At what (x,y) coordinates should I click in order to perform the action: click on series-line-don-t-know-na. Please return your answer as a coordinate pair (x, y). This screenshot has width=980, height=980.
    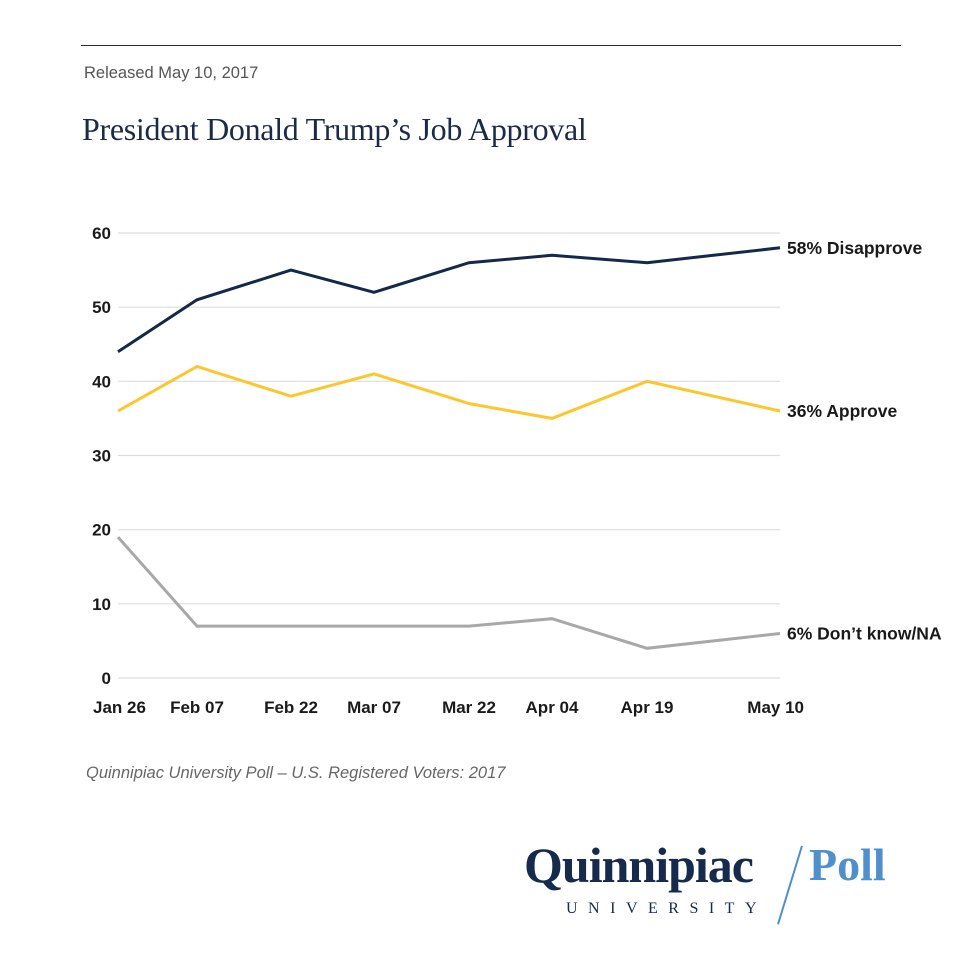
    Looking at the image, I should click on (448, 593).